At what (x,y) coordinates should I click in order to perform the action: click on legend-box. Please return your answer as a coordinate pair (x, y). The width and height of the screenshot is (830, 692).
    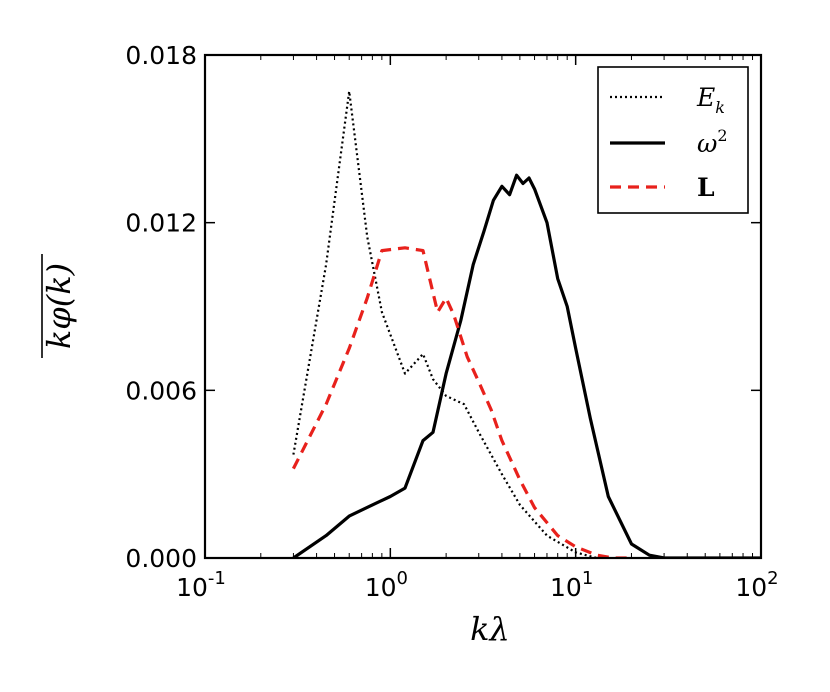
    Looking at the image, I should click on (673, 140).